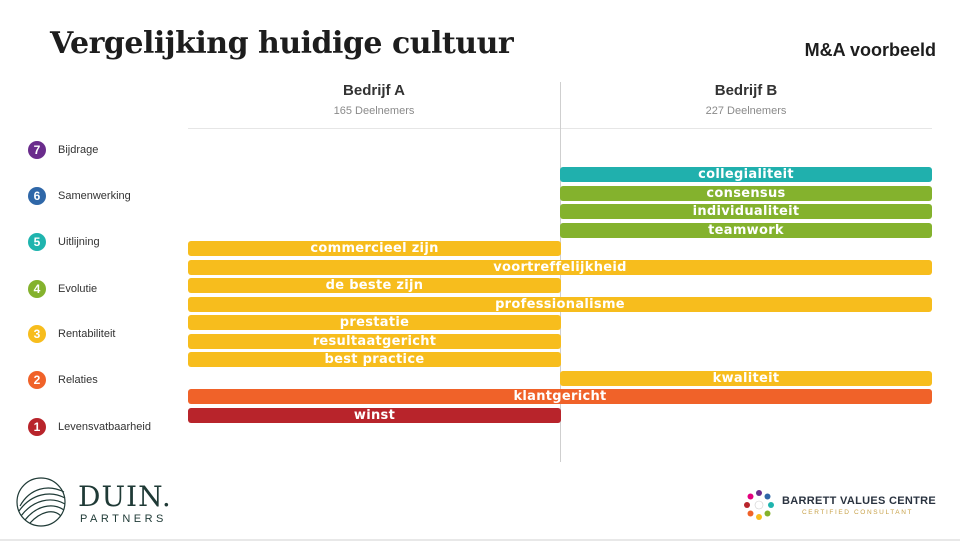  Describe the element at coordinates (374, 322) in the screenshot. I see `value-bar-prestatie: prestatie` at that location.